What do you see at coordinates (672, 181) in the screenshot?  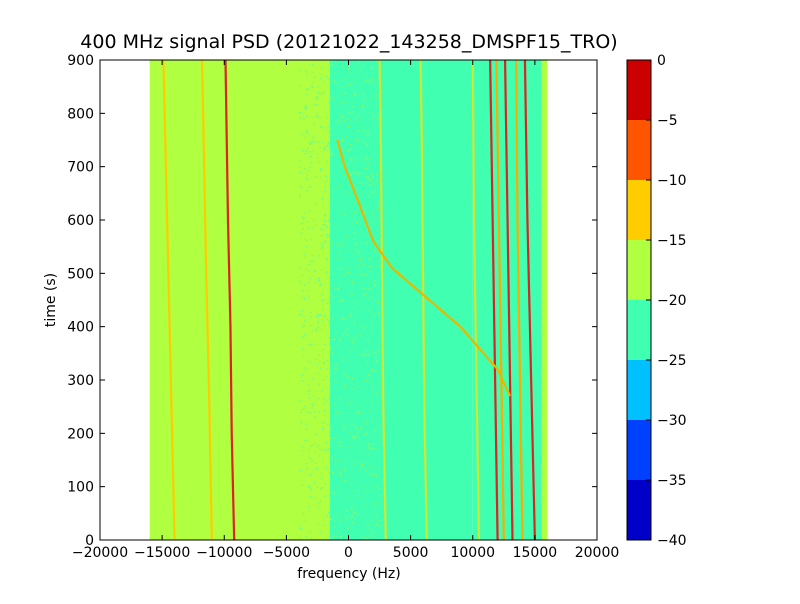 I see `colorbar-tick-label: −10` at bounding box center [672, 181].